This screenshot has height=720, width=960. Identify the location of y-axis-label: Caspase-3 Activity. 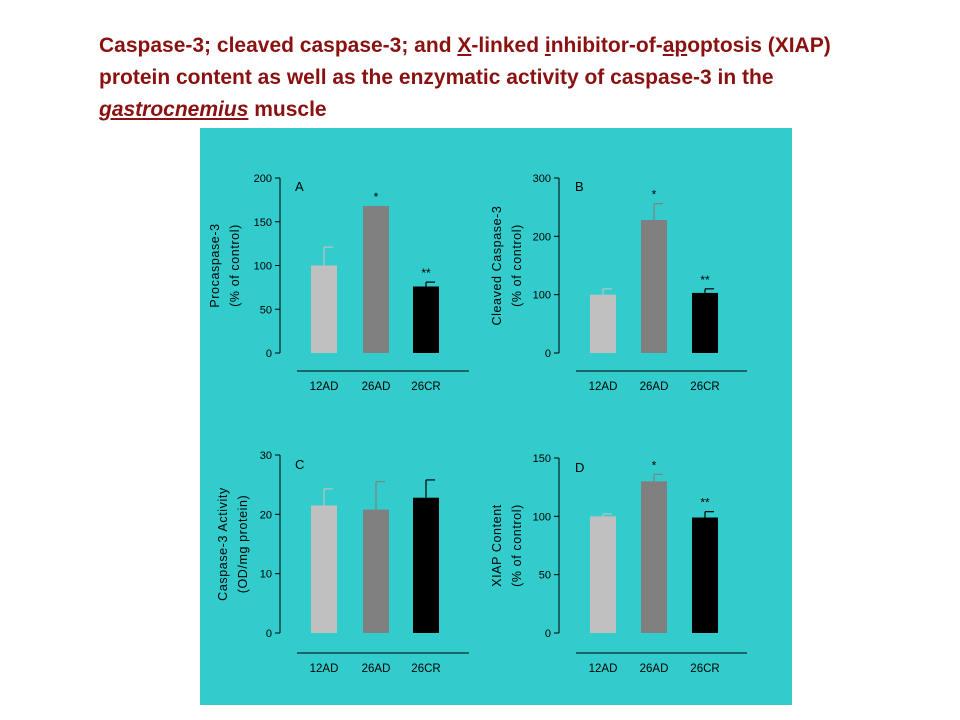
(223, 544).